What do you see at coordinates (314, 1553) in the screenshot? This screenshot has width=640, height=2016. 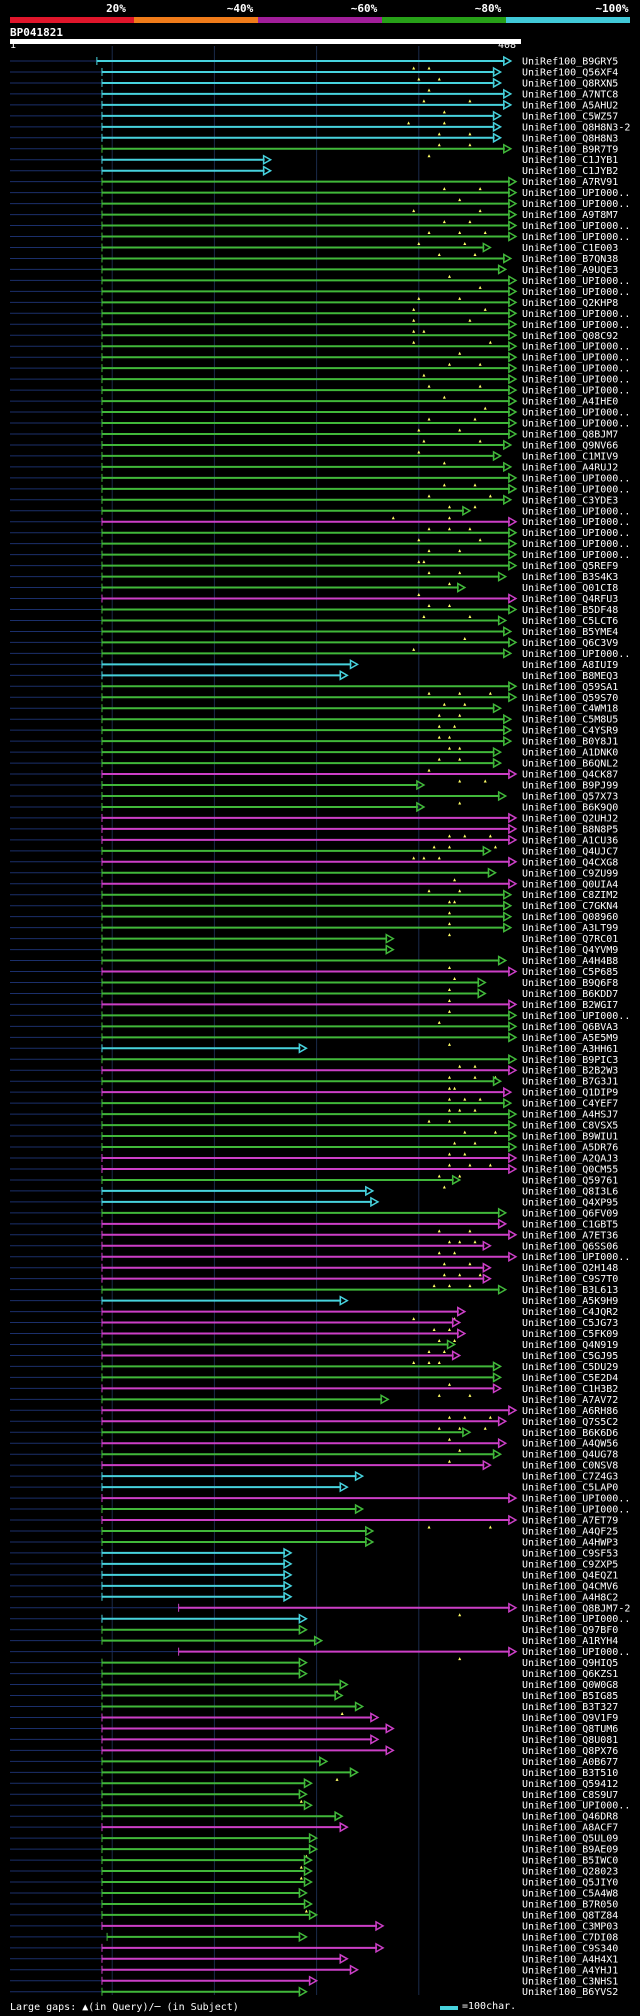 I see `hit-row: UniRef100_C9SF53` at bounding box center [314, 1553].